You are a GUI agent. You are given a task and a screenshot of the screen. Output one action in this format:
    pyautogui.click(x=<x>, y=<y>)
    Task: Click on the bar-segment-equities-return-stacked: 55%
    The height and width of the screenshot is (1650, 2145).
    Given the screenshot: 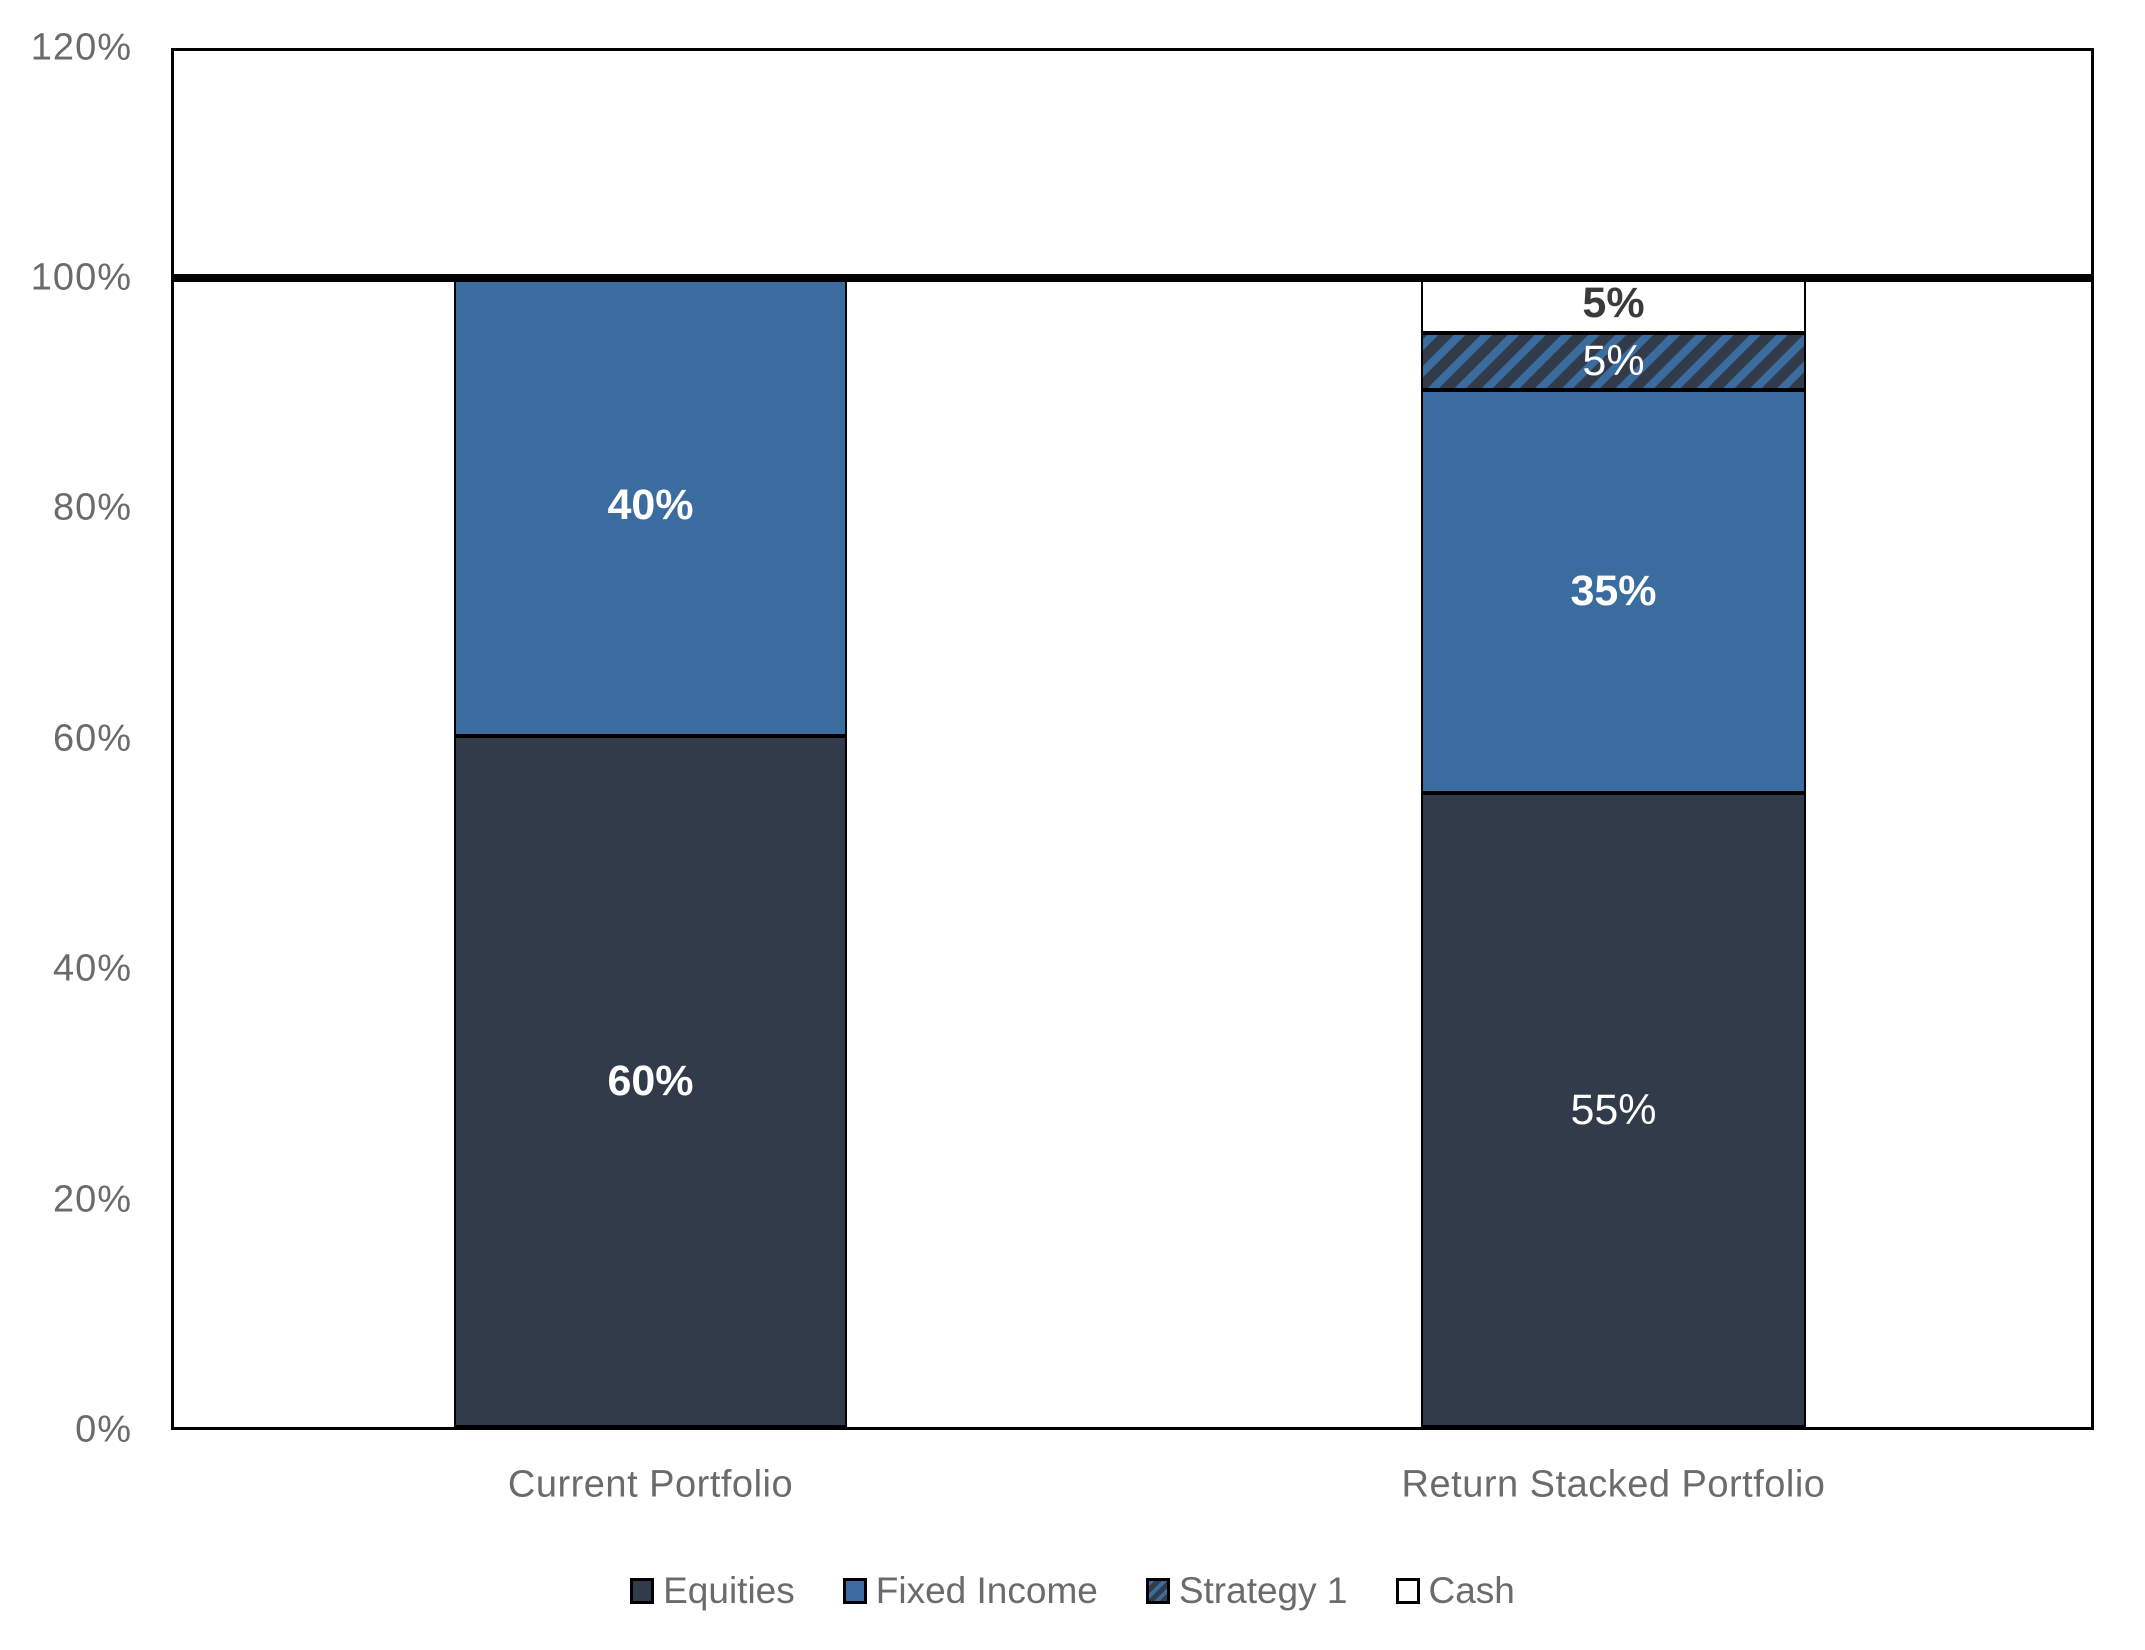 What is the action you would take?
    pyautogui.click(x=1613, y=1110)
    